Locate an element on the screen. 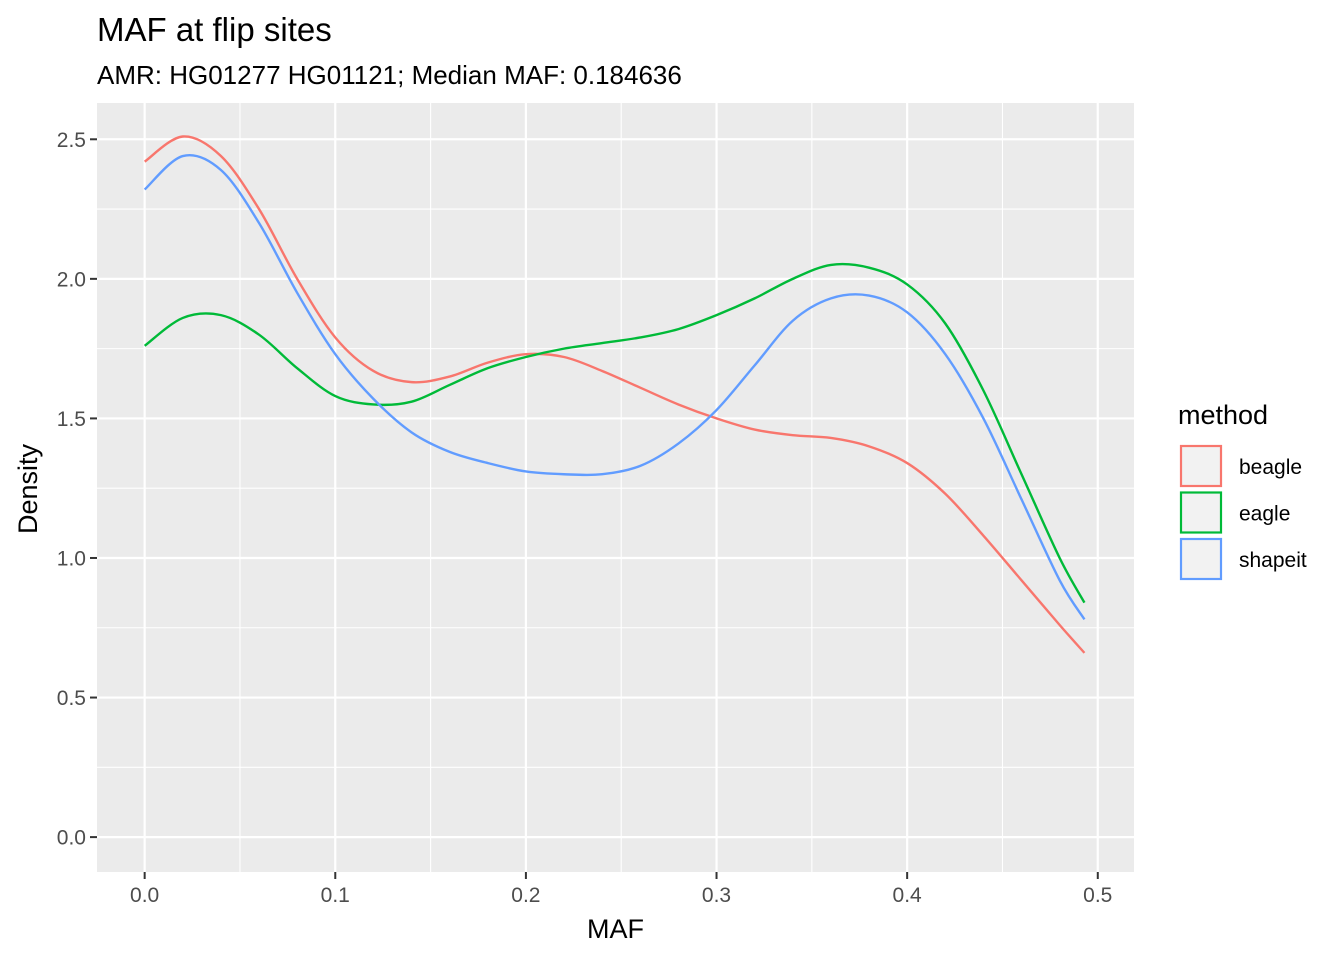 This screenshot has height=960, width=1344. y-tick-label: 1.5 is located at coordinates (71, 419).